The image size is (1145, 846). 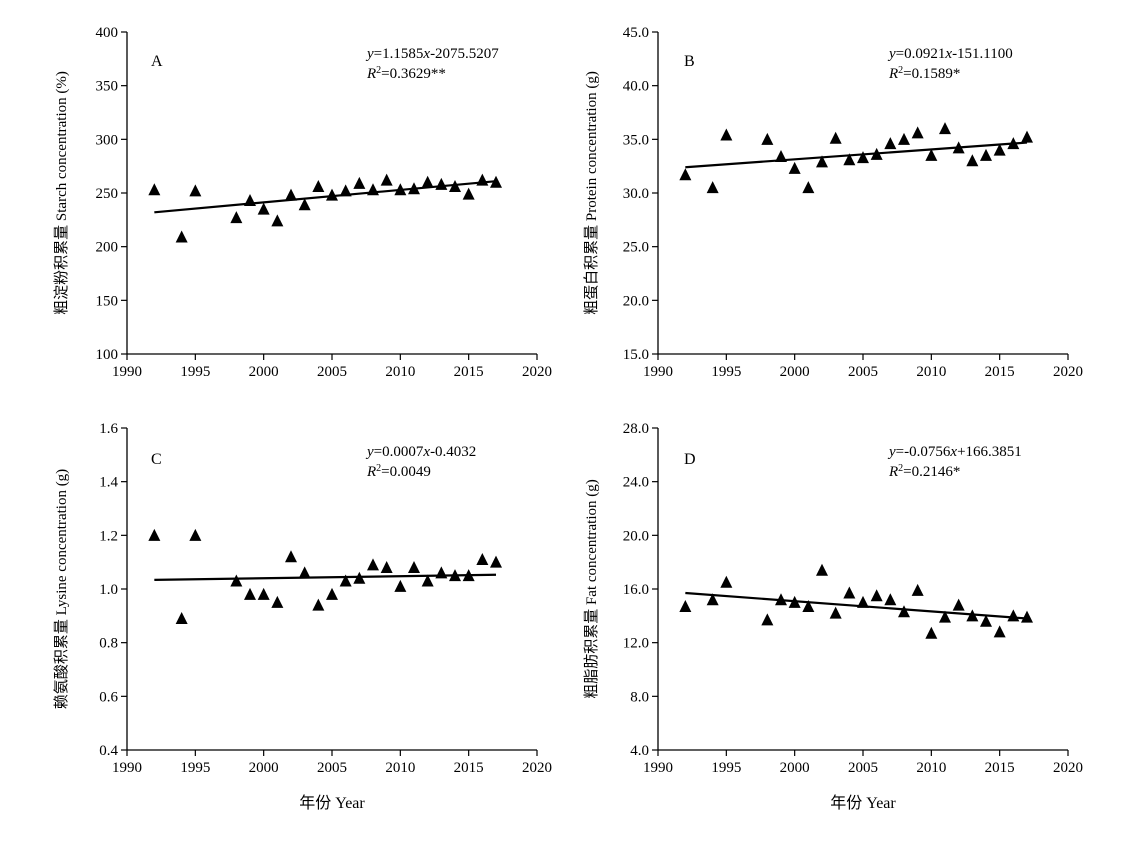 I want to click on regression-equation: y=0.0921x-151.1100, so click(x=950, y=54).